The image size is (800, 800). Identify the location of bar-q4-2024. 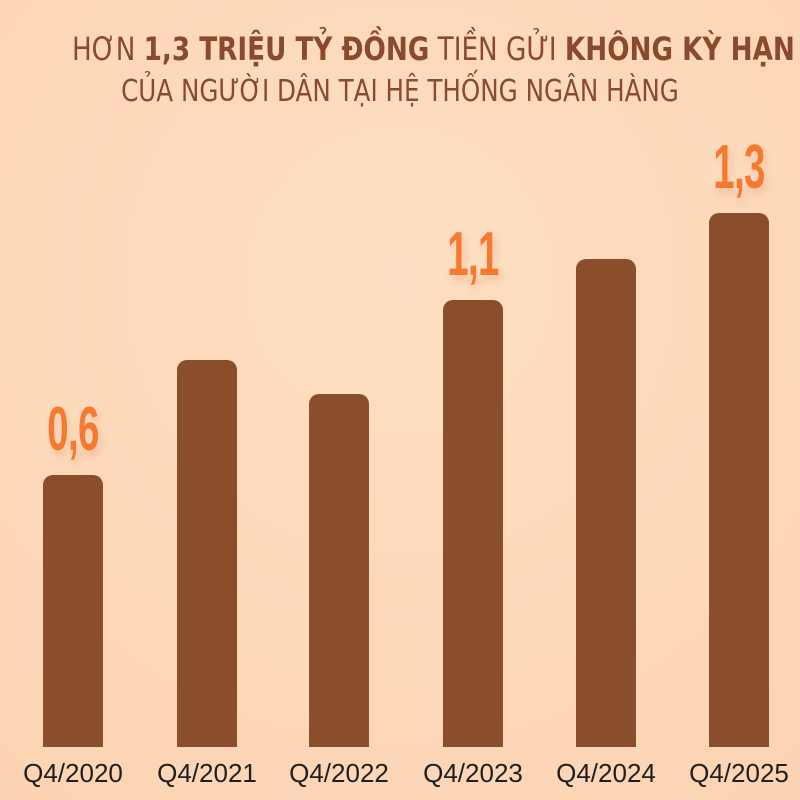
(606, 503).